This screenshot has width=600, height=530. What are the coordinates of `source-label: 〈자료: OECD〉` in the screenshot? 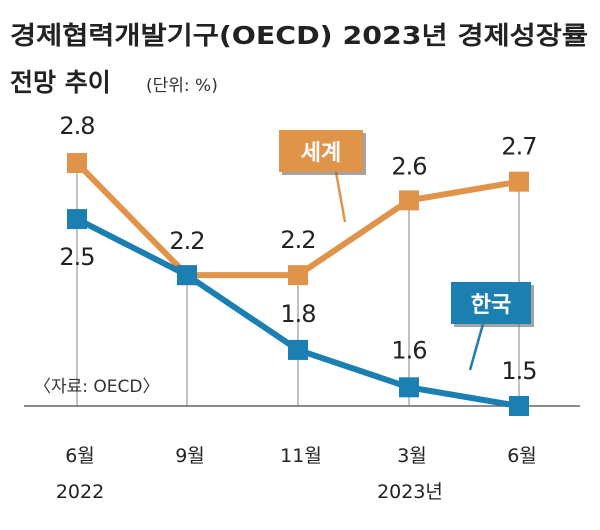 It's located at (97, 387).